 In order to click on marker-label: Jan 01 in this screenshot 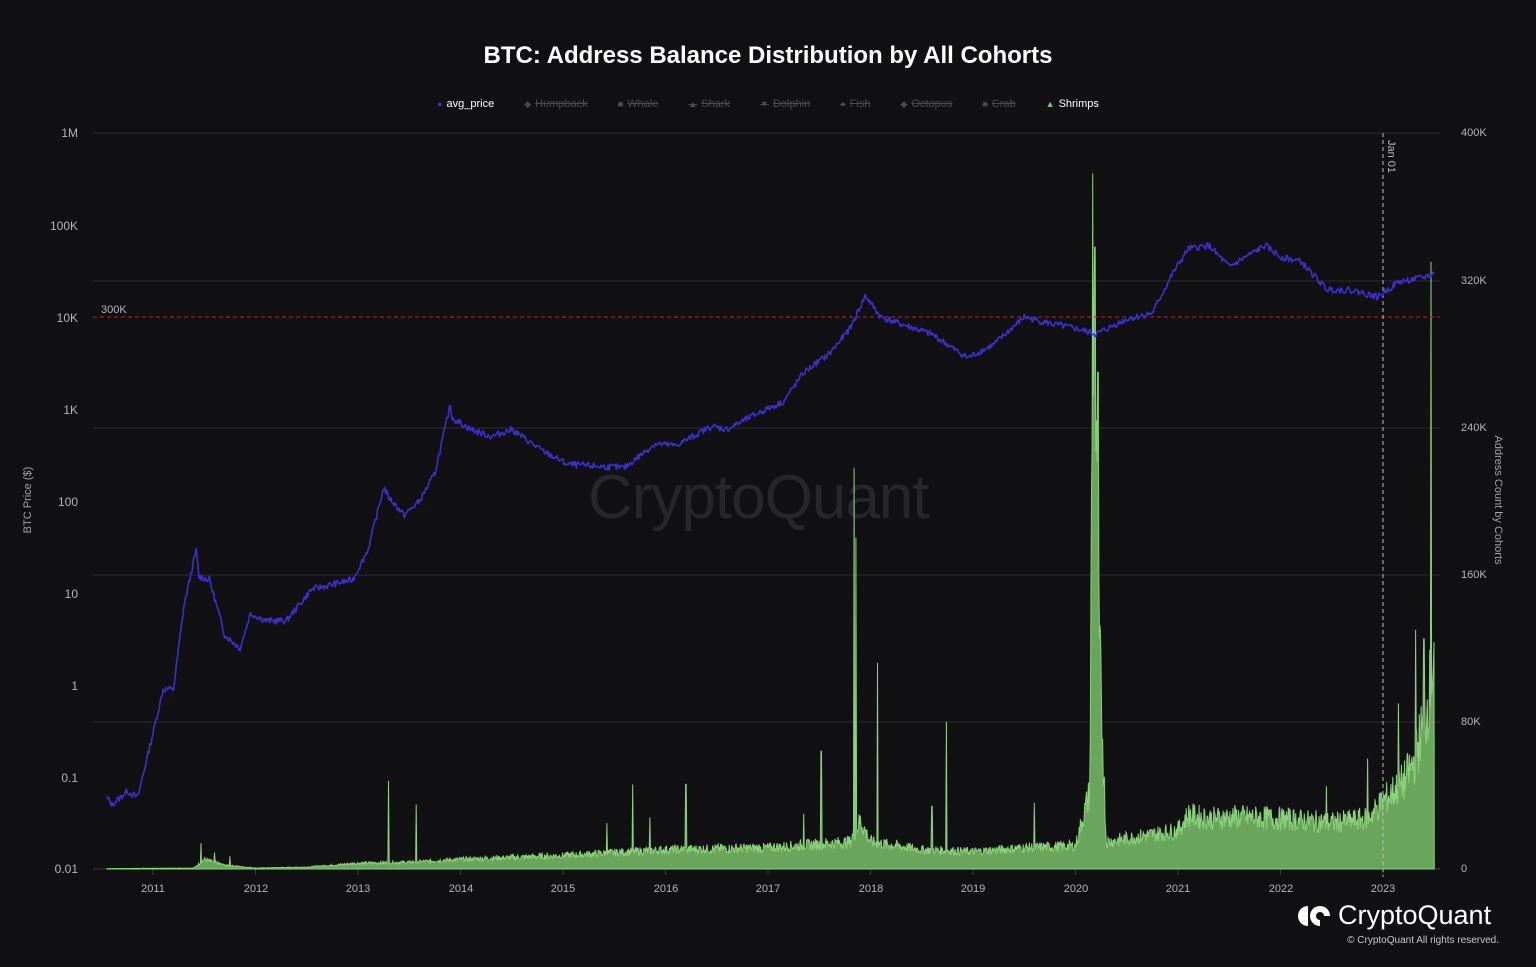, I will do `click(1391, 157)`.